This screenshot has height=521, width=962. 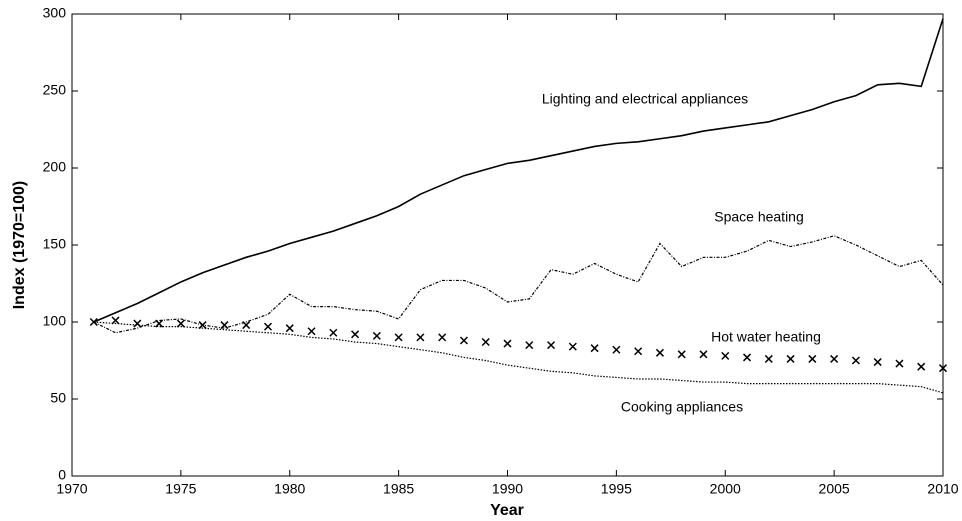 I want to click on x-tick-label: 1985, so click(x=398, y=489).